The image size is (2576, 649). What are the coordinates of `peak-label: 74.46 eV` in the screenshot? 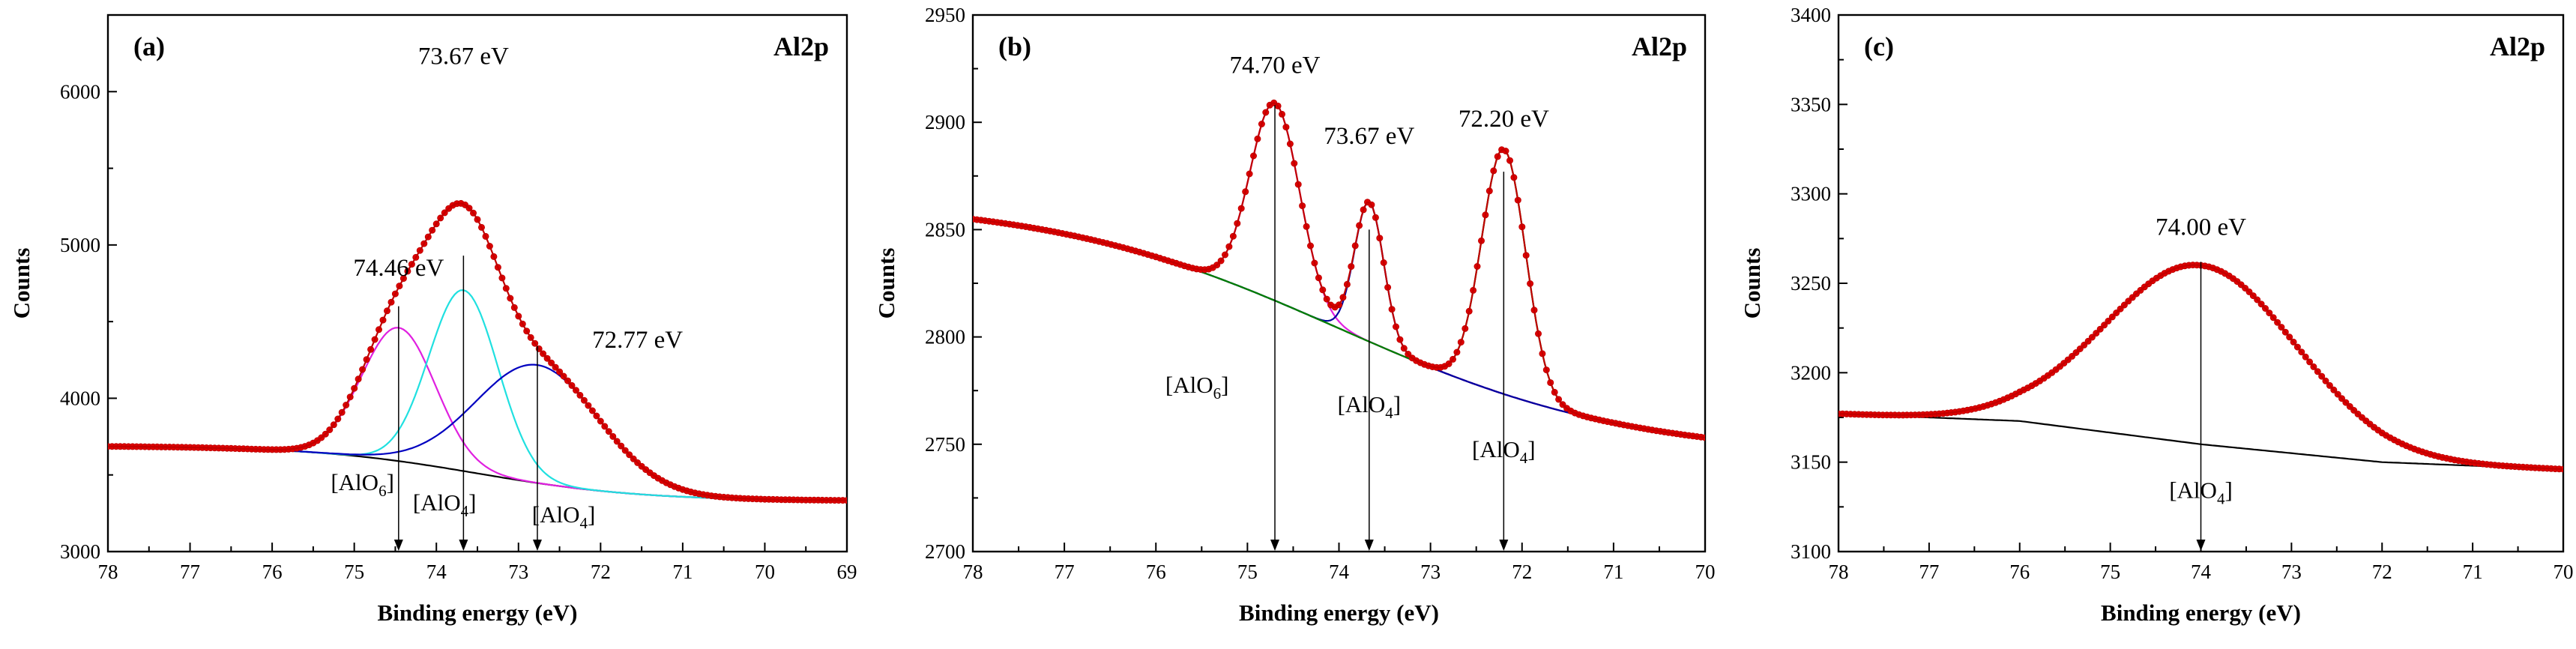 It's located at (398, 269).